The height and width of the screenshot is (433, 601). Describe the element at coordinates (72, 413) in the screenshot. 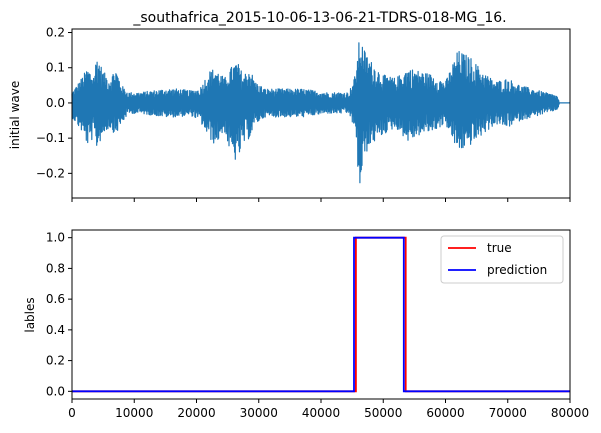

I see `bottom-x-tick-label: 0` at that location.